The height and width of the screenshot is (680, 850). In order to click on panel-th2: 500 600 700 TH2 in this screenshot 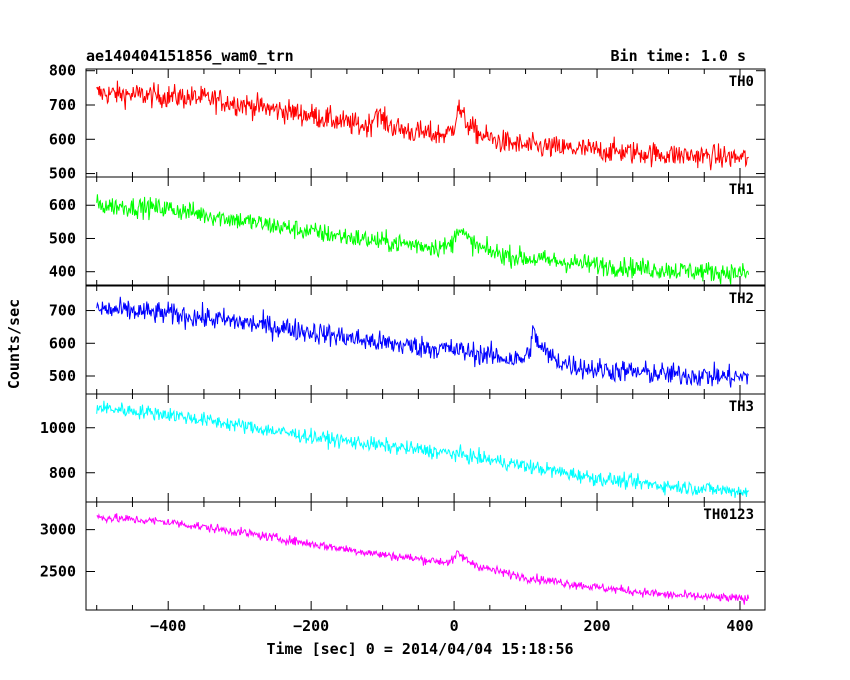, I will do `click(407, 340)`.